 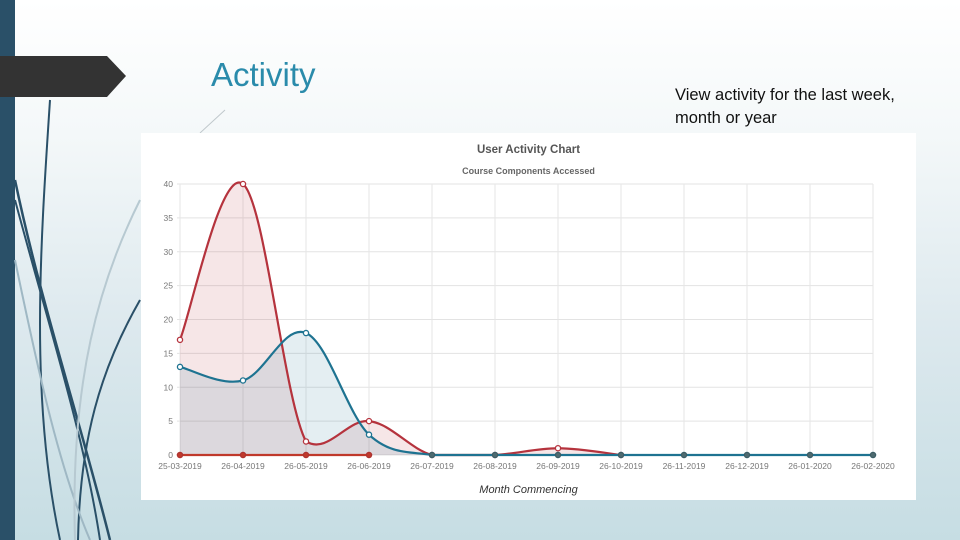 What do you see at coordinates (558, 466) in the screenshot?
I see `x-tick-label: 26-09-2019` at bounding box center [558, 466].